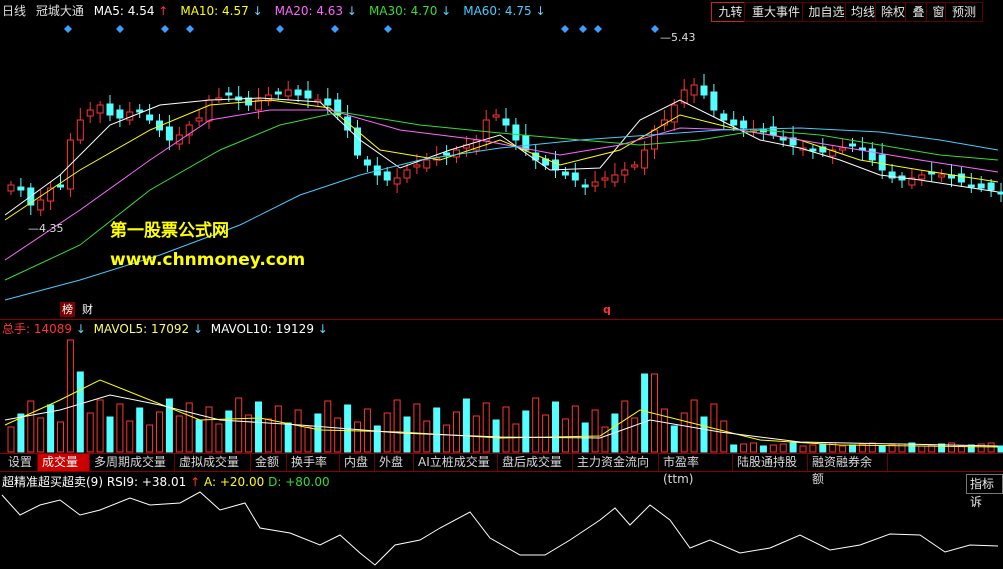  Describe the element at coordinates (132, 462) in the screenshot. I see `indicator-tab: 多周期成交量` at that location.